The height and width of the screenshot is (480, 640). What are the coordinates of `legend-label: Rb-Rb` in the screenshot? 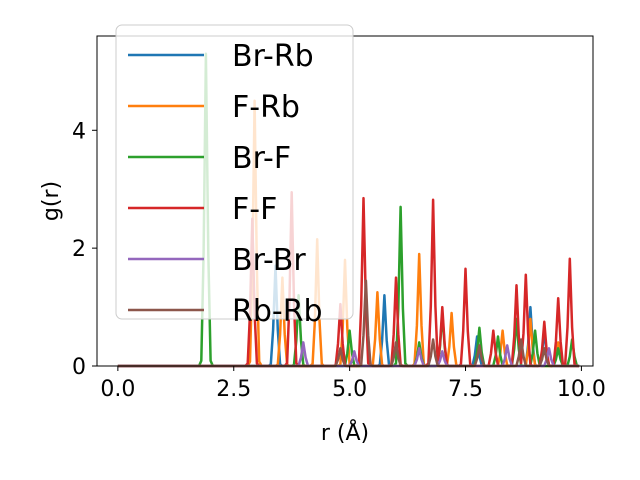 It's located at (277, 311).